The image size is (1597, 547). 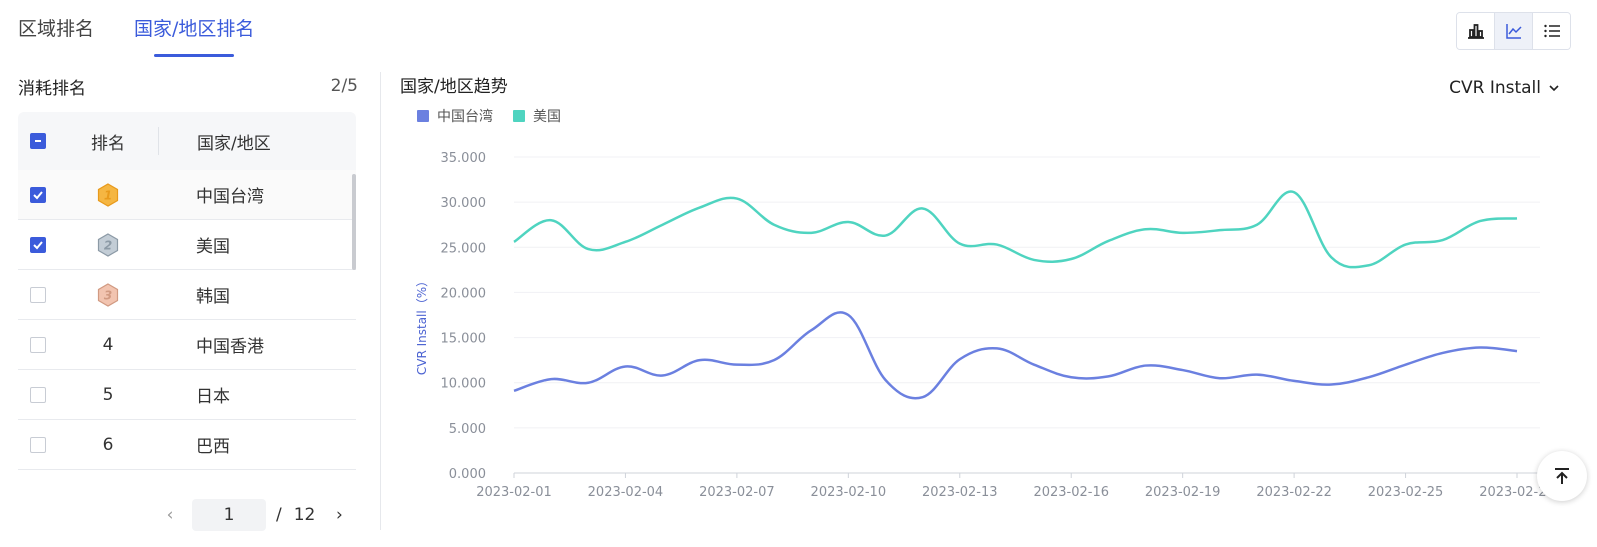 What do you see at coordinates (188, 86) in the screenshot?
I see `ranking-header: 消耗排名 2/5` at bounding box center [188, 86].